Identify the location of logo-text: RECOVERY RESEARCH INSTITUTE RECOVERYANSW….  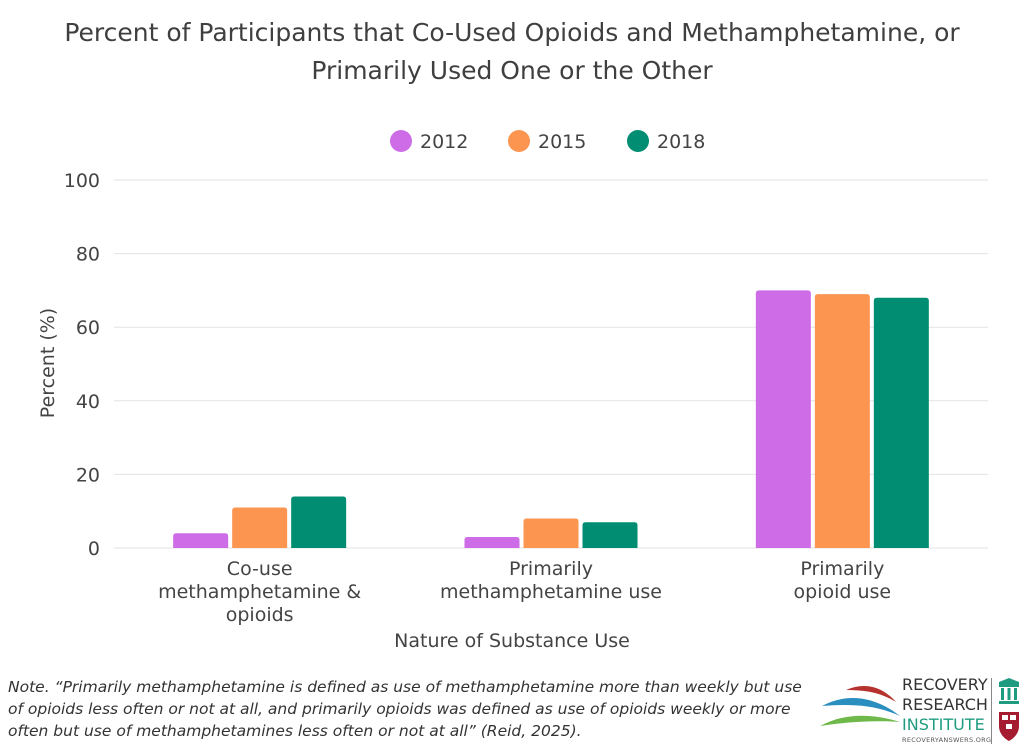
(946, 710).